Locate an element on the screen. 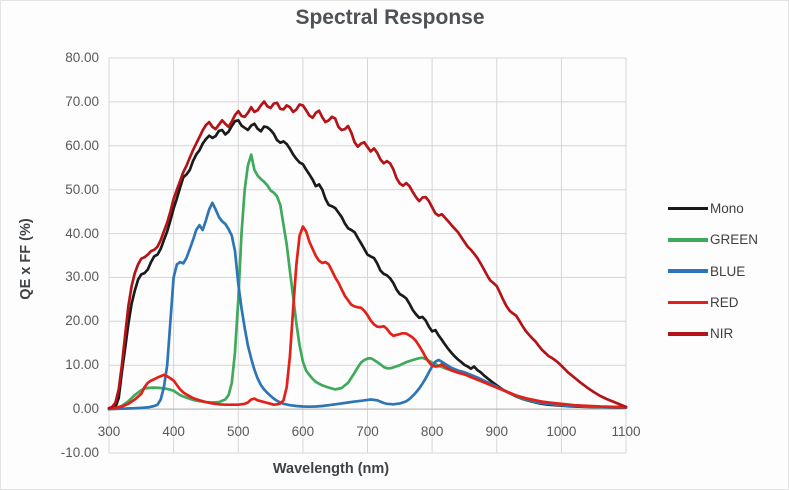  legend-label-mono: Mono is located at coordinates (727, 209).